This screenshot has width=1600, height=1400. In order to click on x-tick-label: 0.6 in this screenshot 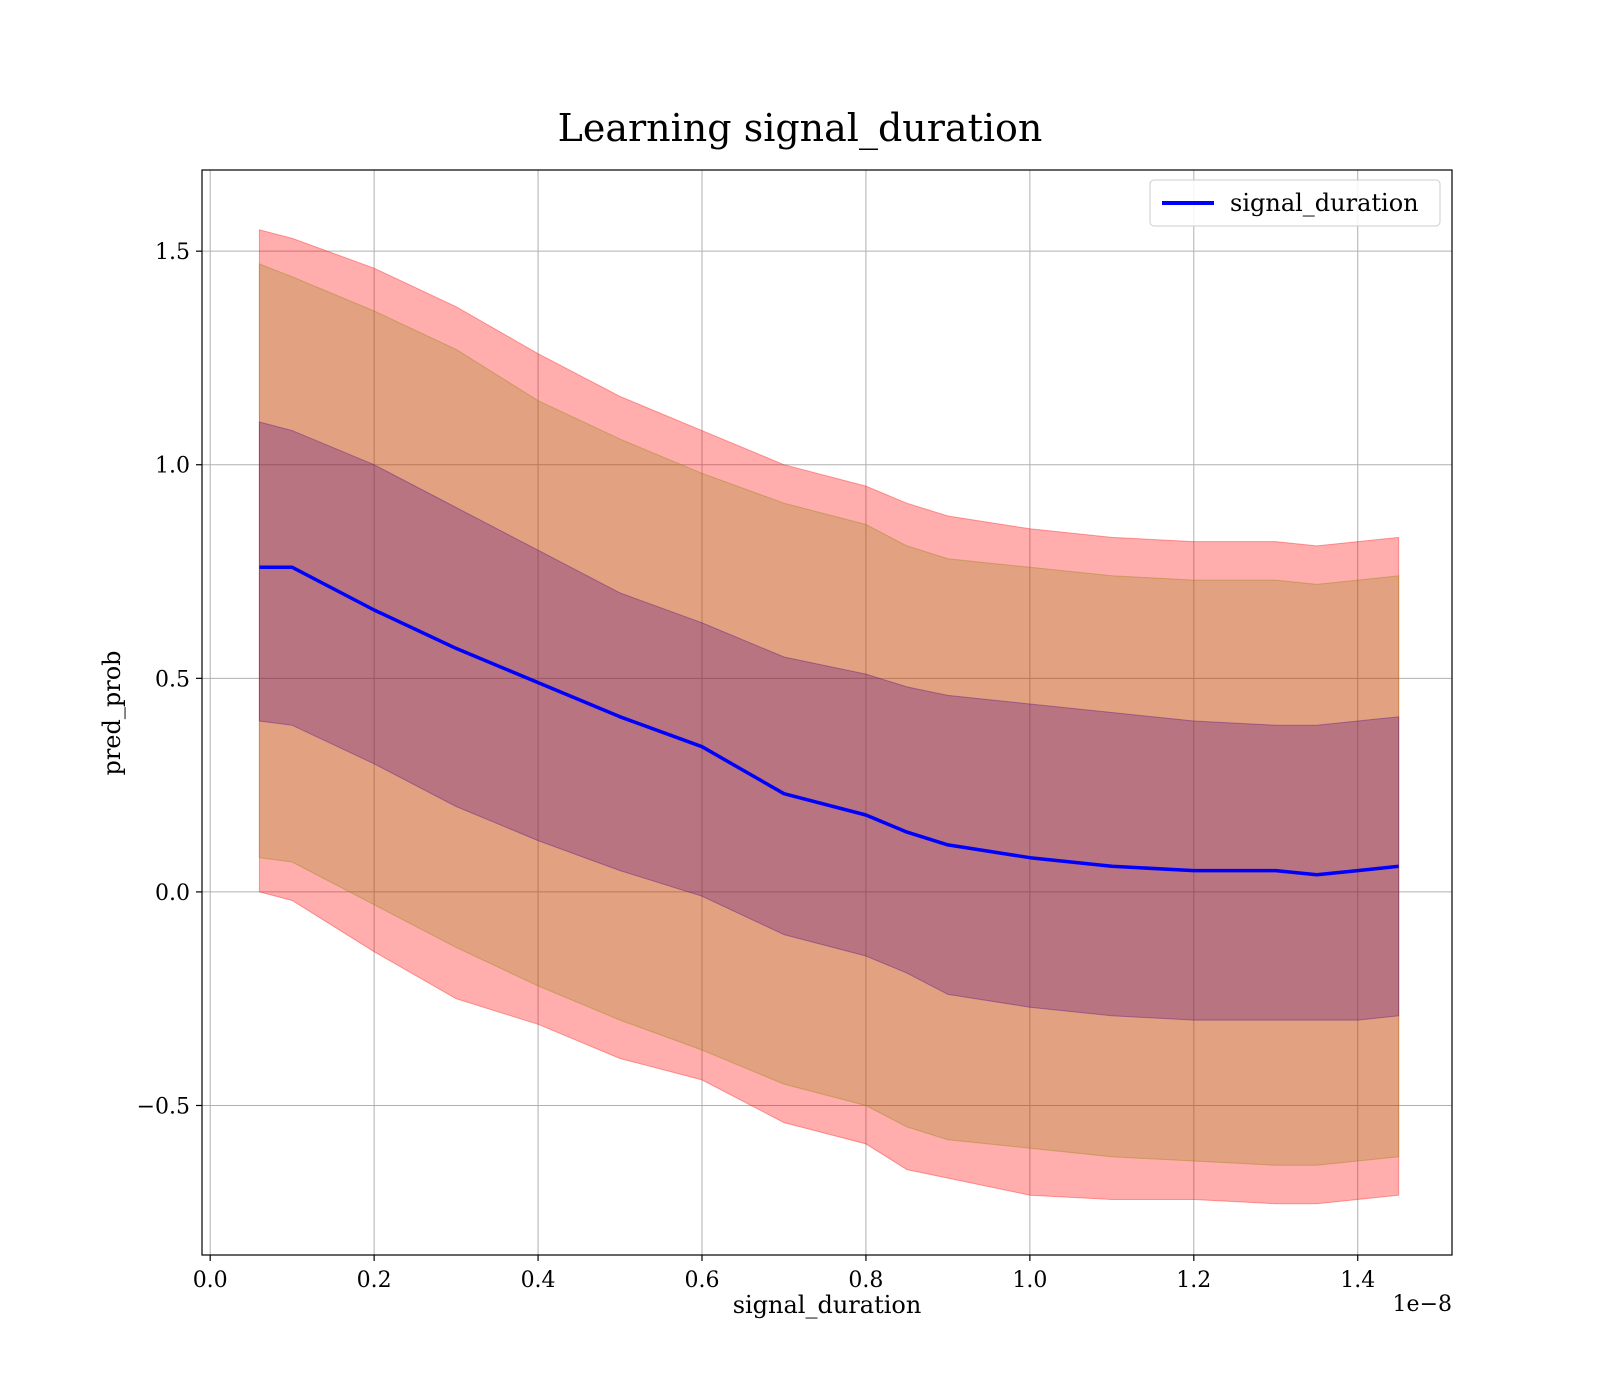, I will do `click(702, 1280)`.